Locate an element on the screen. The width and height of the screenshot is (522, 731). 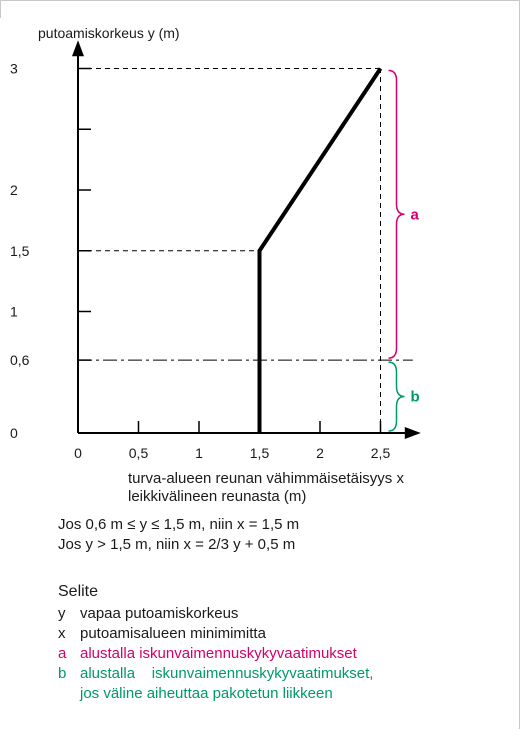
x-tick-label: 1 is located at coordinates (199, 453).